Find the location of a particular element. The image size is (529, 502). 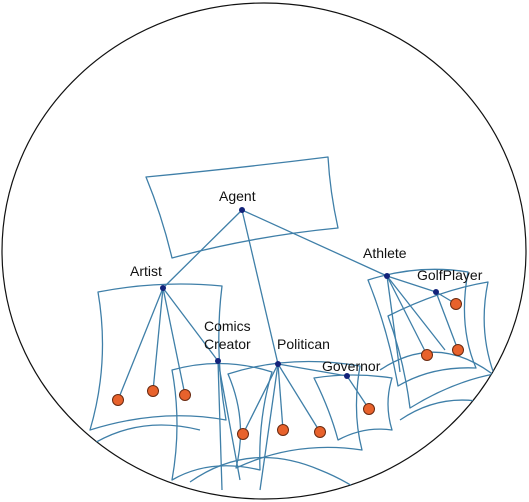

artist-region is located at coordinates (158, 357).